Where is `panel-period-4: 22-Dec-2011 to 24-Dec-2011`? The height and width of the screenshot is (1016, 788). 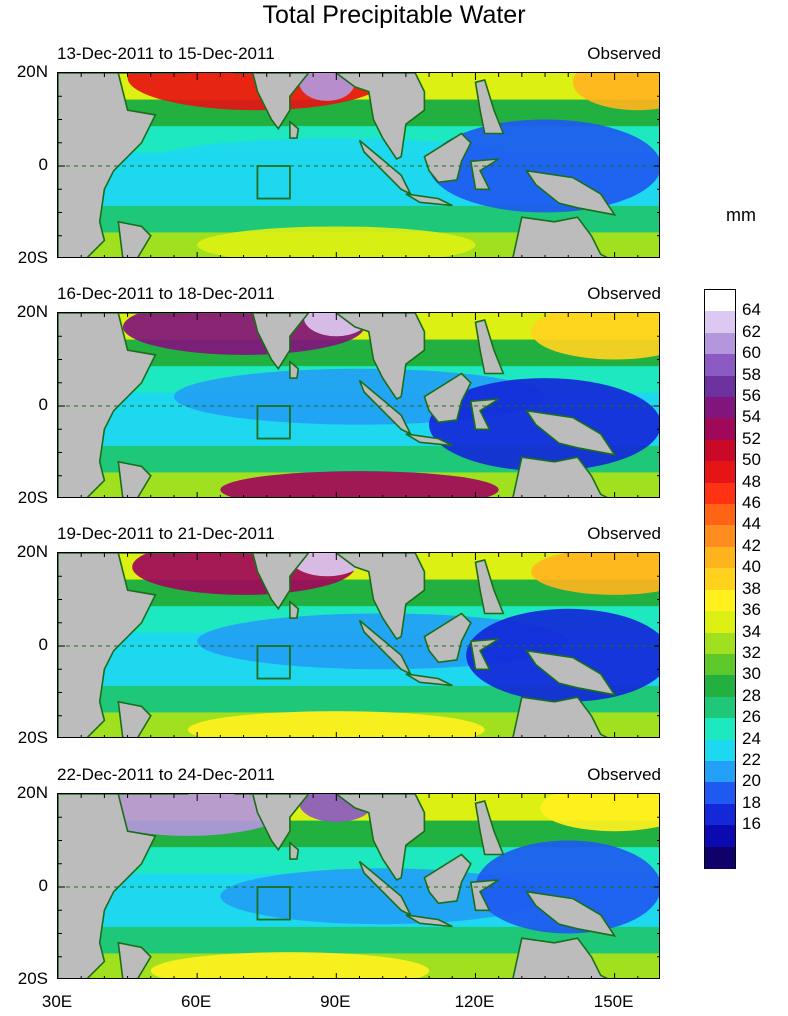 panel-period-4: 22-Dec-2011 to 24-Dec-2011 is located at coordinates (166, 774).